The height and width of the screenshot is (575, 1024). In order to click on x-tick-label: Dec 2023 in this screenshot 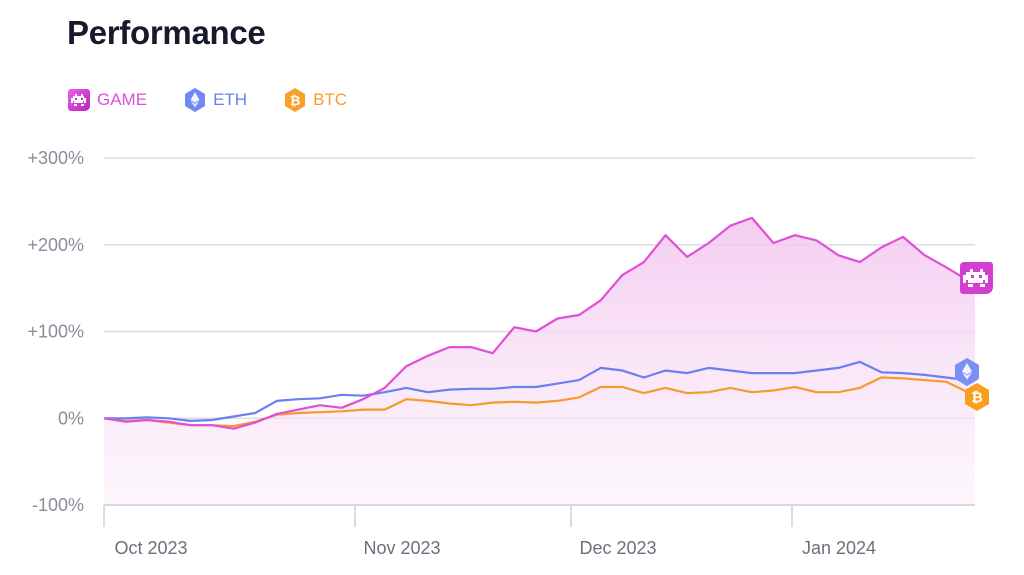, I will do `click(617, 548)`.